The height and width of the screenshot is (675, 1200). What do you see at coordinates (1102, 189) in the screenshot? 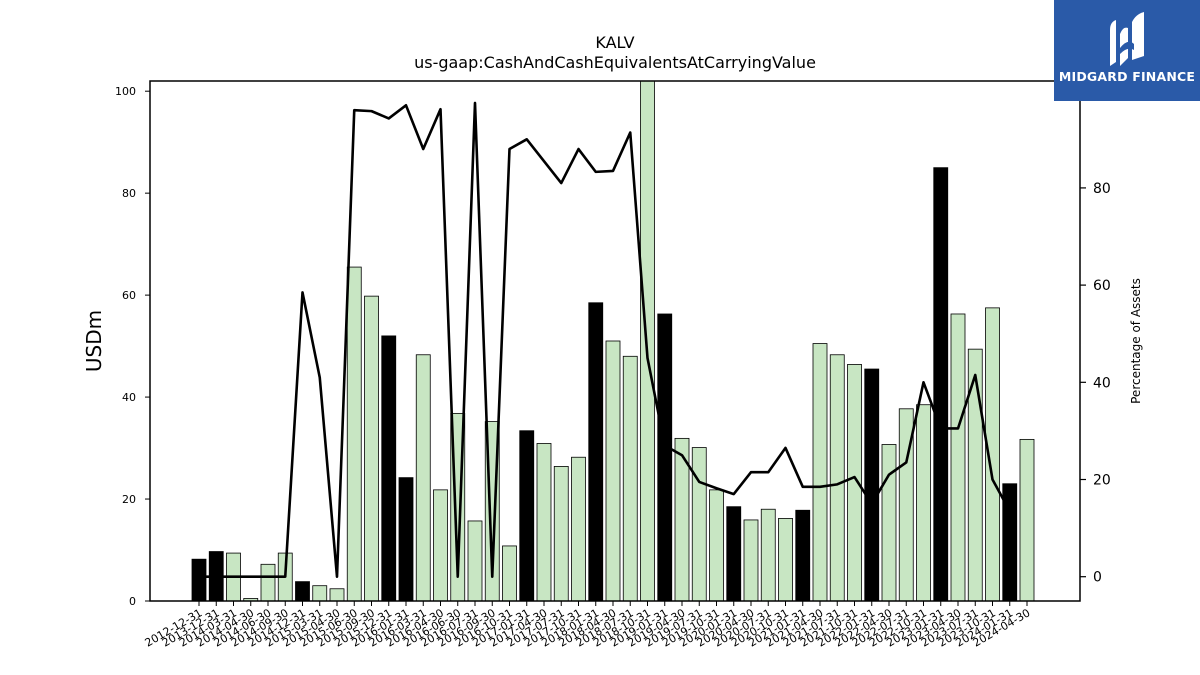
I see `y-right-tick-label: 80` at bounding box center [1102, 189].